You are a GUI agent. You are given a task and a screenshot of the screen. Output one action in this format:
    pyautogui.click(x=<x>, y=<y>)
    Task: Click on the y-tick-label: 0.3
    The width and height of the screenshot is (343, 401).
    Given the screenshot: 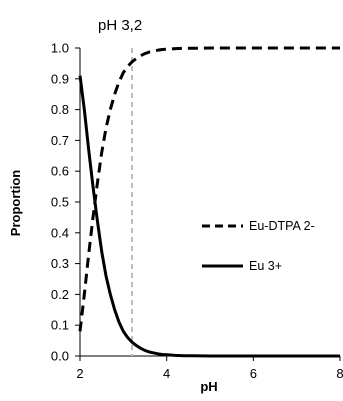 What is the action you would take?
    pyautogui.click(x=60, y=263)
    